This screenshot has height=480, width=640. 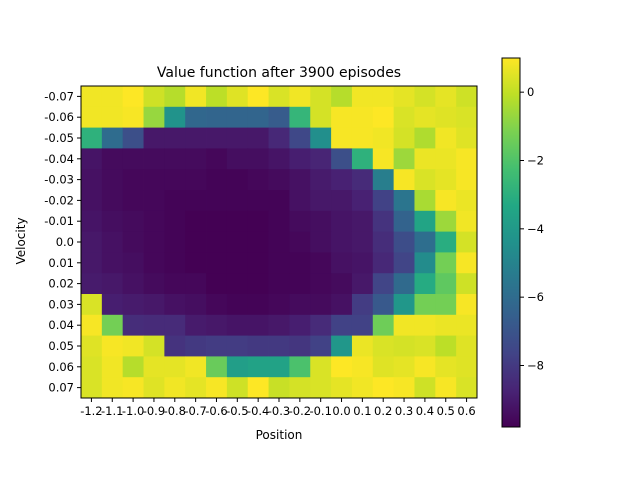 What do you see at coordinates (61, 388) in the screenshot?
I see `y-tick-label: 0.07` at bounding box center [61, 388].